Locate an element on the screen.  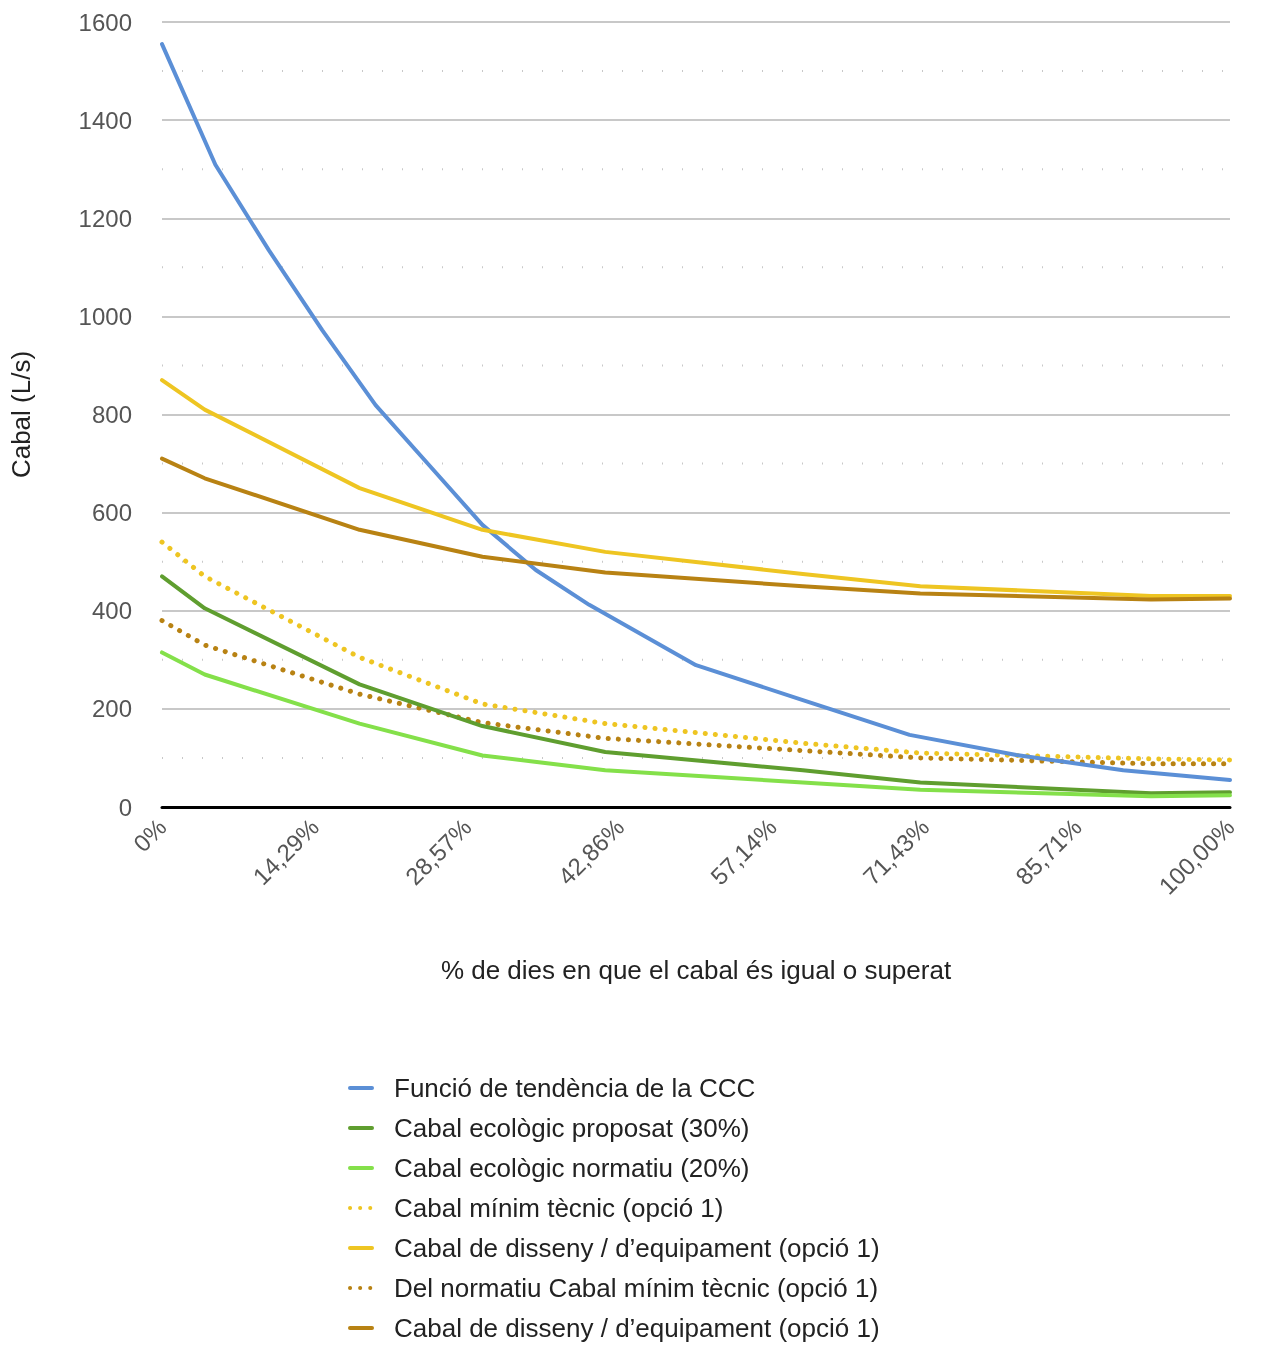
y-tick-label: 0 is located at coordinates (125, 807).